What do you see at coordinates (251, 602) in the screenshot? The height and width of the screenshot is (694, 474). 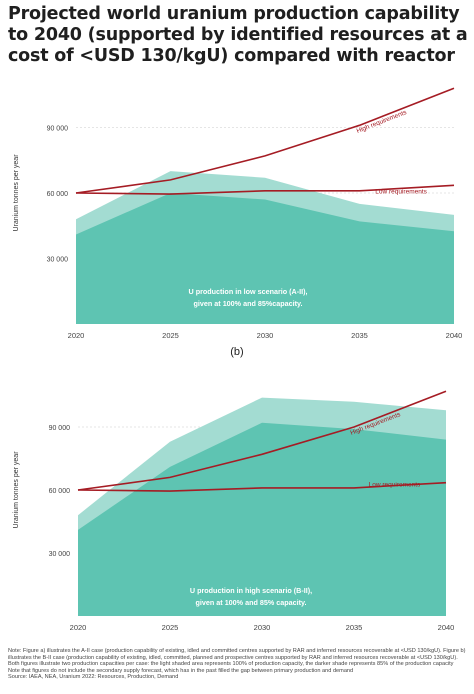 I see `chart-b-annotation-line-2: given at 100% and 85% capacity.` at bounding box center [251, 602].